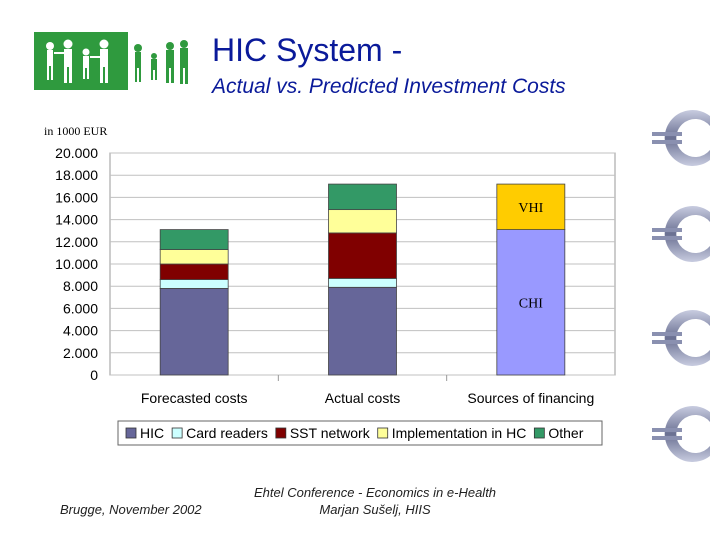 This screenshot has width=720, height=540. I want to click on y-tick-label: 14.000, so click(76, 220).